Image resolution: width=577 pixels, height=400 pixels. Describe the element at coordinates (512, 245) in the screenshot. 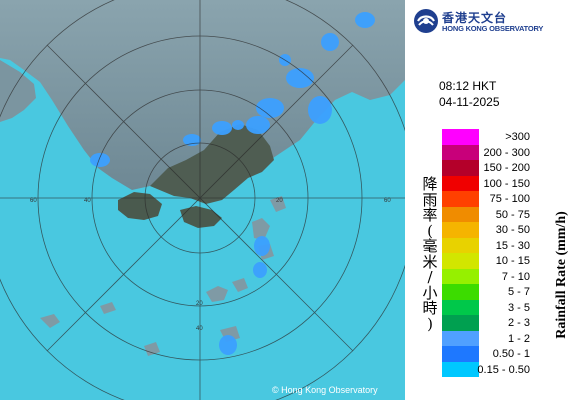

I see `legend-range-label: 15 - 30` at that location.